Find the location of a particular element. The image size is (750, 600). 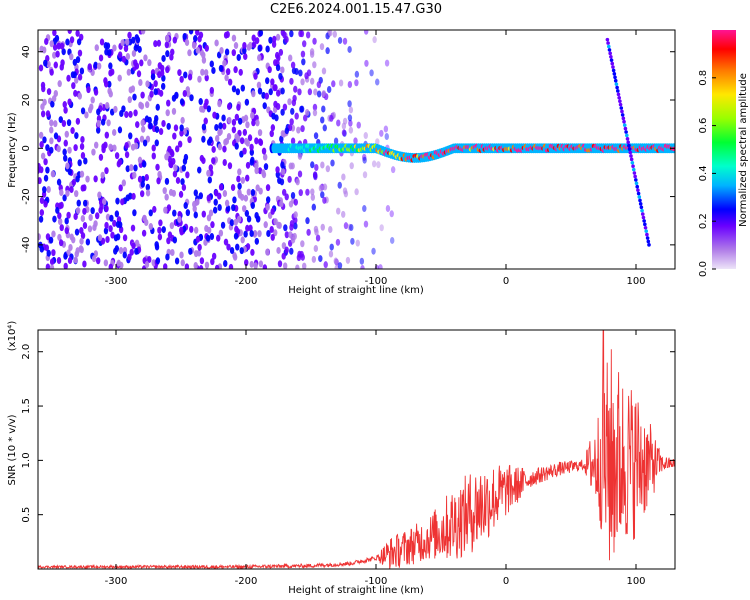

x-tick-label: 100 is located at coordinates (635, 581).